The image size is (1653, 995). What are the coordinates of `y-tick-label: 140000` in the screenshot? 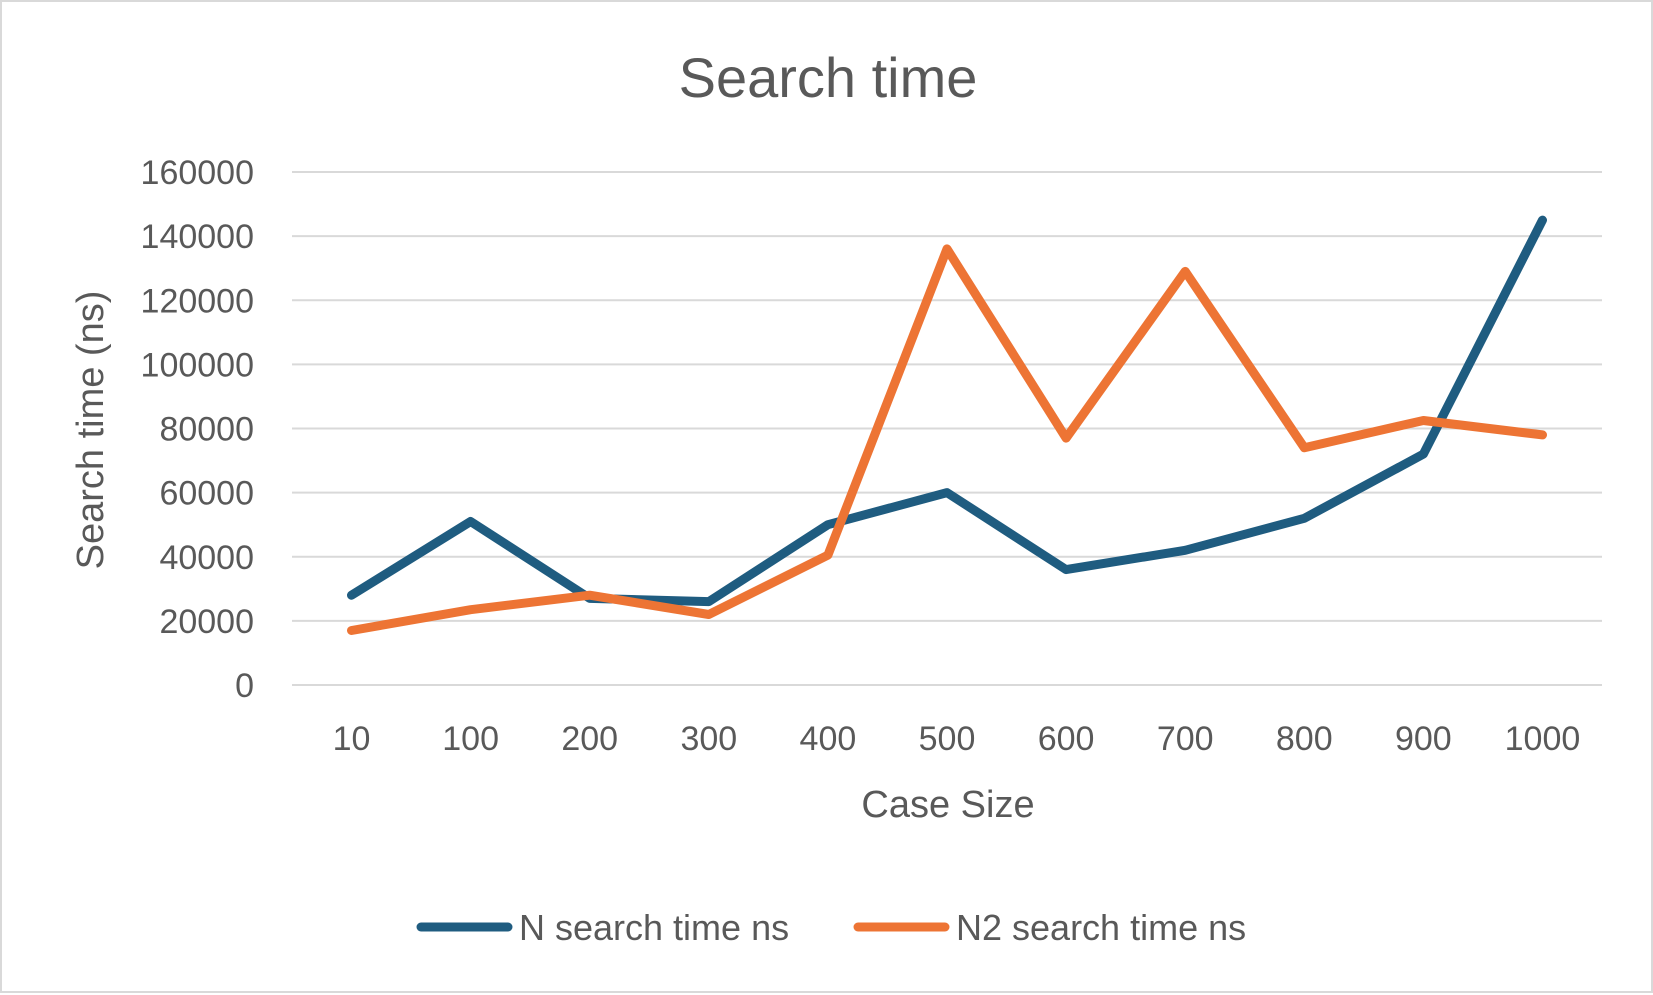 It's located at (197, 237).